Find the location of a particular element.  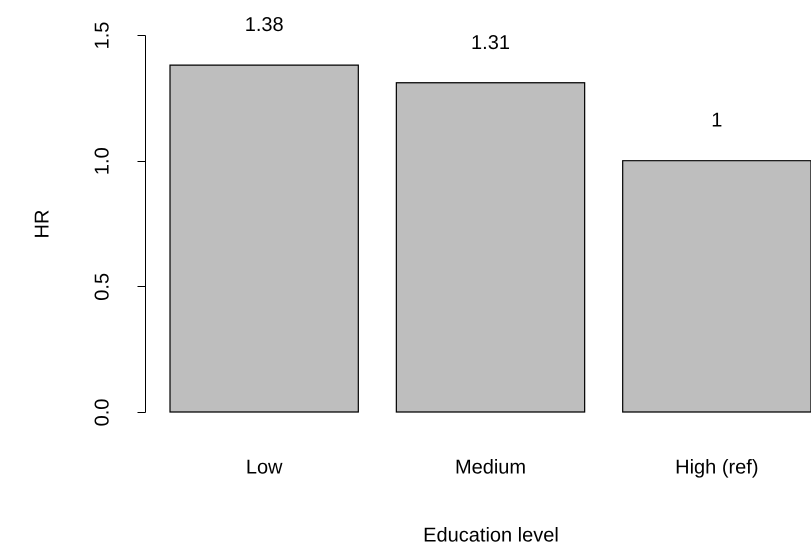

y-tick-label: 1.5 is located at coordinates (103, 36).